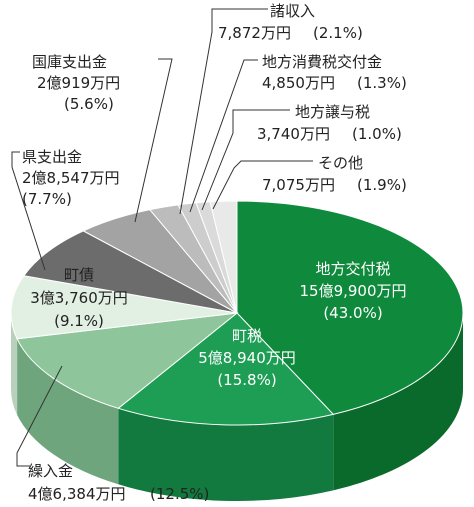 The height and width of the screenshot is (507, 474). What do you see at coordinates (79, 321) in the screenshot?
I see `slice-label-percent-3: (9.1%)` at bounding box center [79, 321].